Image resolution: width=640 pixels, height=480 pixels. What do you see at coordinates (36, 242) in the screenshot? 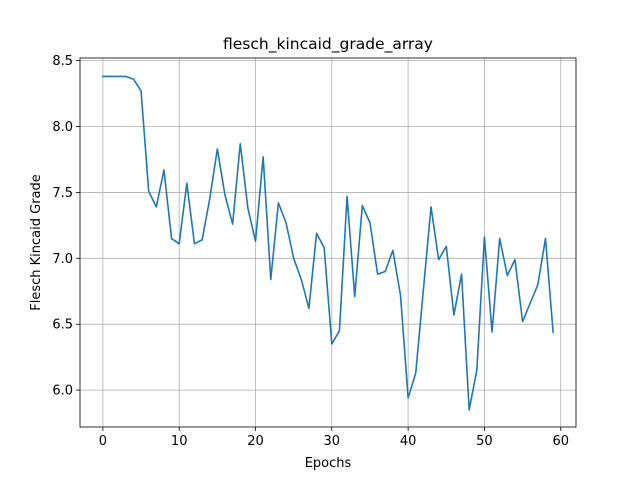
I see `y-axis-label: Flesch Kincaid Grade` at bounding box center [36, 242].